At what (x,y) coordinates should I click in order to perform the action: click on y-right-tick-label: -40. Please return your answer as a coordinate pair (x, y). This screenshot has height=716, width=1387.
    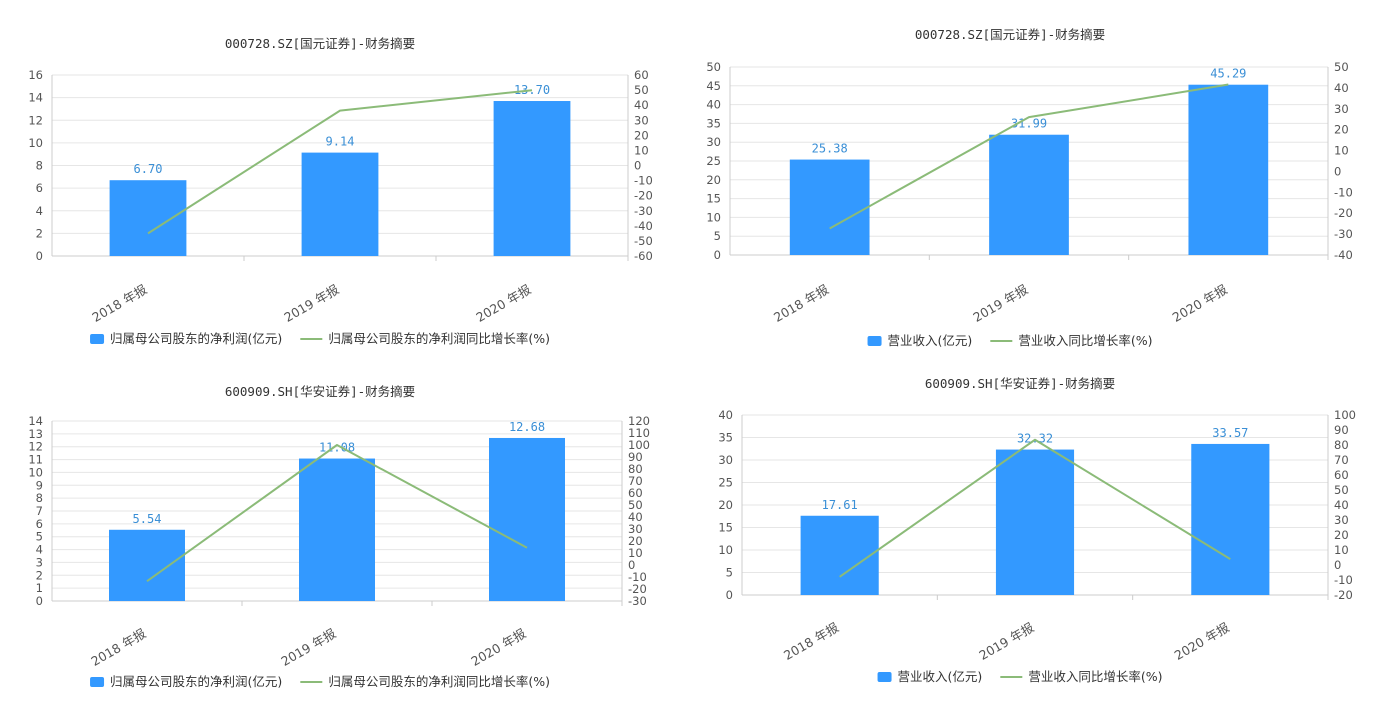
    Looking at the image, I should click on (1343, 255).